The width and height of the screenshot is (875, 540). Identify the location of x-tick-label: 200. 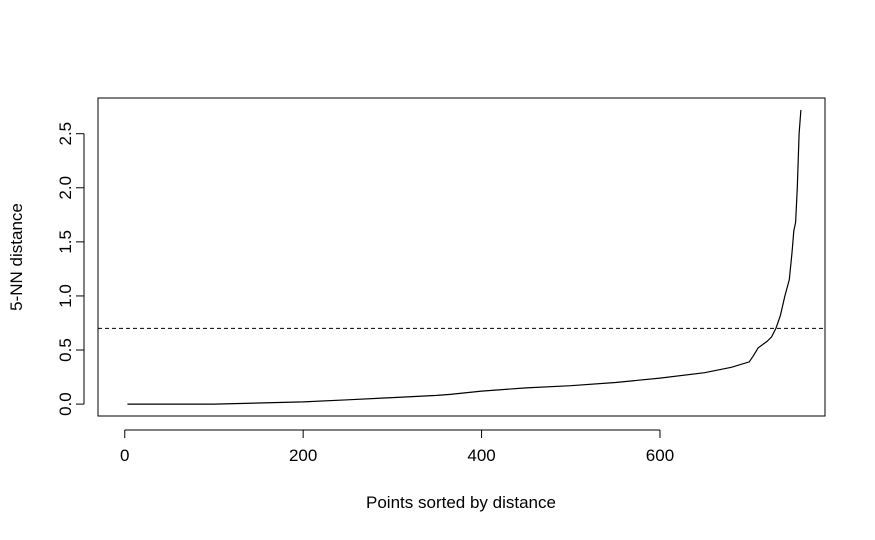
(303, 455).